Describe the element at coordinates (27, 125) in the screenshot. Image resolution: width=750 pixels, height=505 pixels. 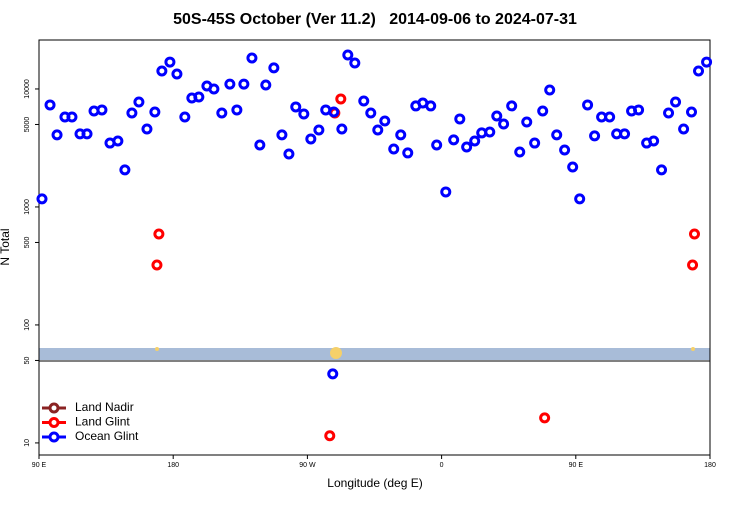
I see `y-tick-label: 5000` at that location.